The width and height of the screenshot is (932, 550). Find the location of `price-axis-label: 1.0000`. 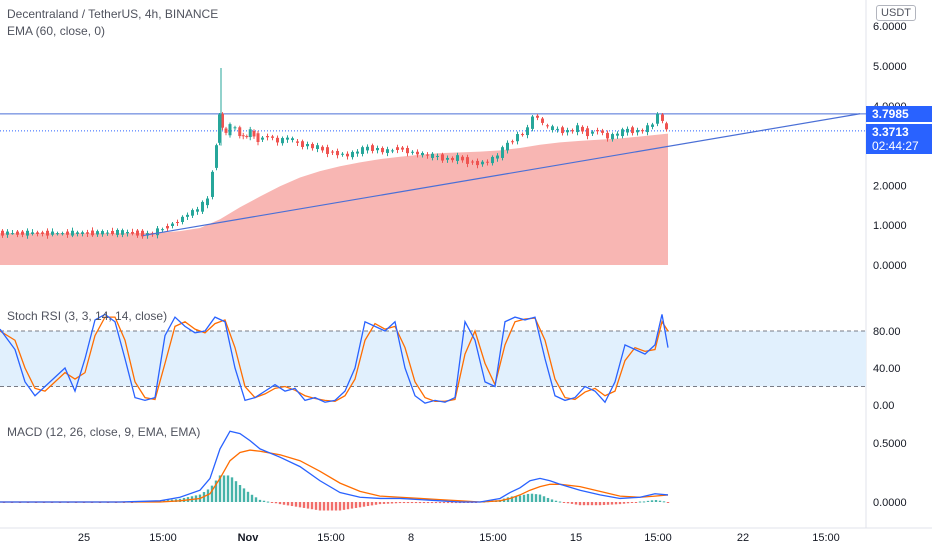

price-axis-label: 1.0000 is located at coordinates (890, 226).